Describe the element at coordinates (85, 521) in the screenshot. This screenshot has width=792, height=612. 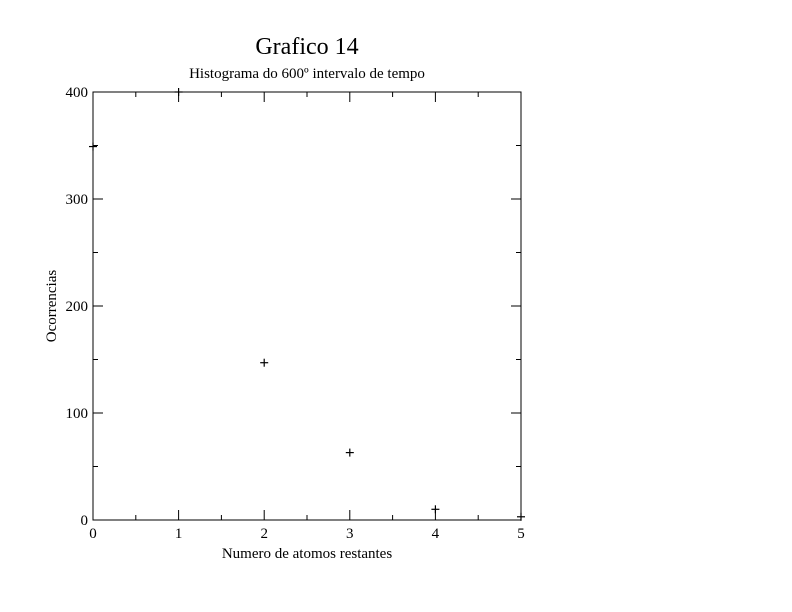
I see `y-tick-label: 0` at that location.